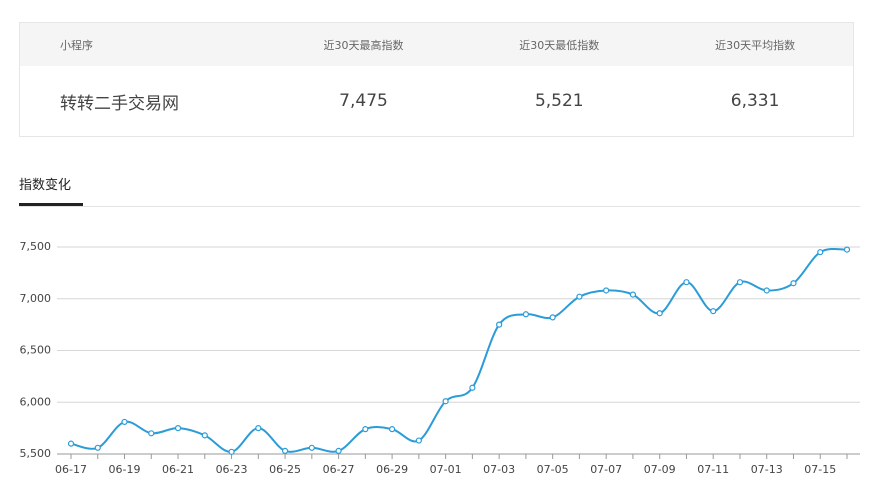 The width and height of the screenshot is (880, 500). I want to click on header-cell: 近30天最高指数, so click(363, 45).